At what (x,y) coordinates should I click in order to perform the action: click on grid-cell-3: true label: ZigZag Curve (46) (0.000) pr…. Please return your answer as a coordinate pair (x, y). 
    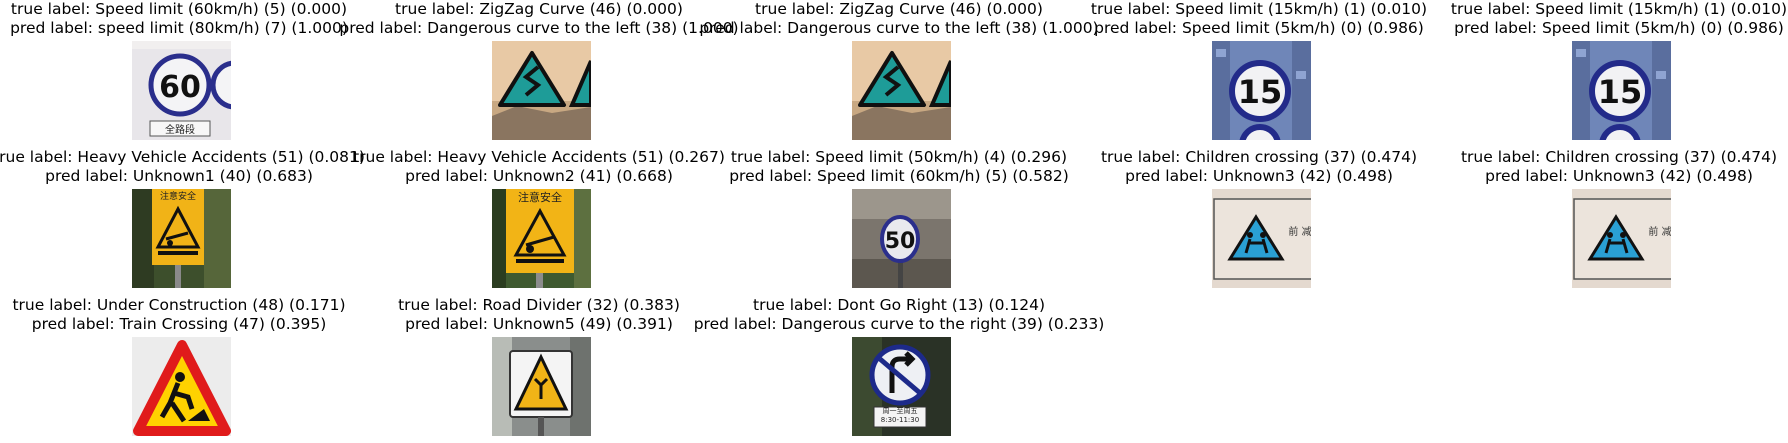
    Looking at the image, I should click on (899, 73).